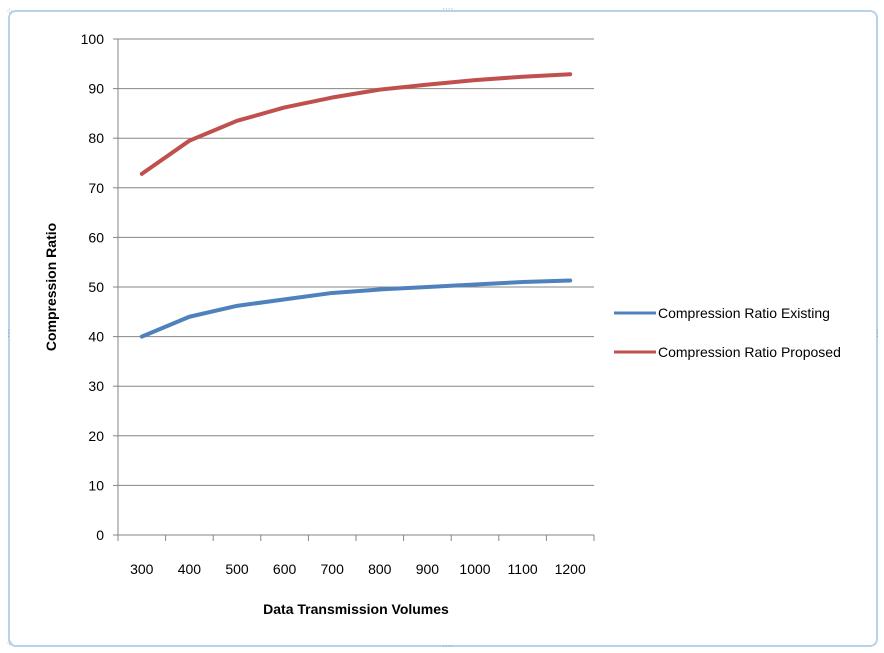 This screenshot has height=653, width=884. What do you see at coordinates (448, 647) in the screenshot?
I see `resize-handle-bottom-icon: ····` at bounding box center [448, 647].